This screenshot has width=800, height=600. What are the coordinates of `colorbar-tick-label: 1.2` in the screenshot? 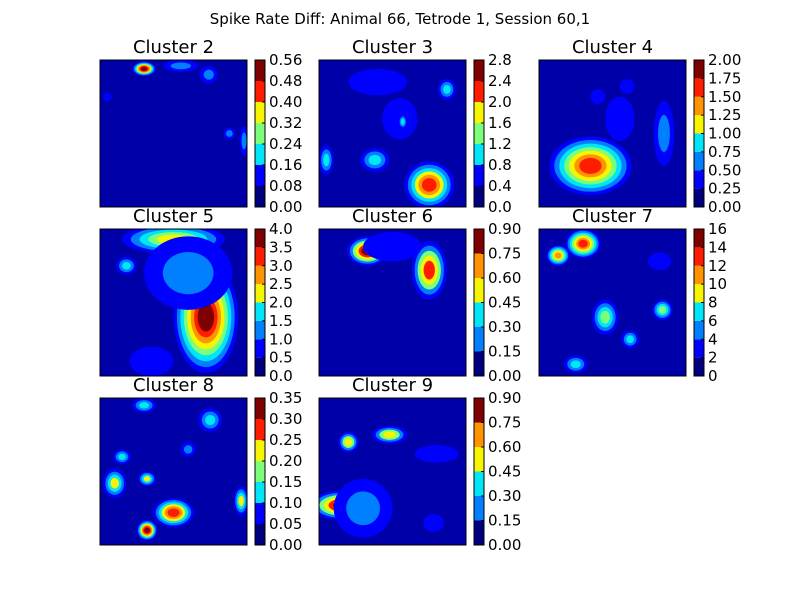 It's located at (500, 144).